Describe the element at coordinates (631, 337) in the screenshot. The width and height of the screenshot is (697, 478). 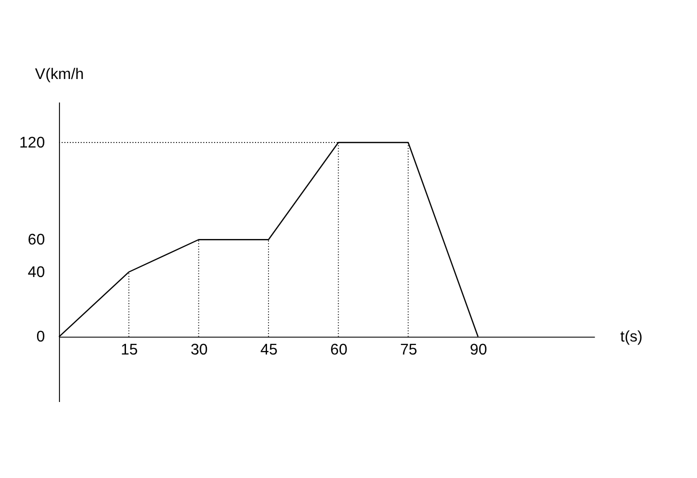
I see `x-axis-title: t(s)` at that location.